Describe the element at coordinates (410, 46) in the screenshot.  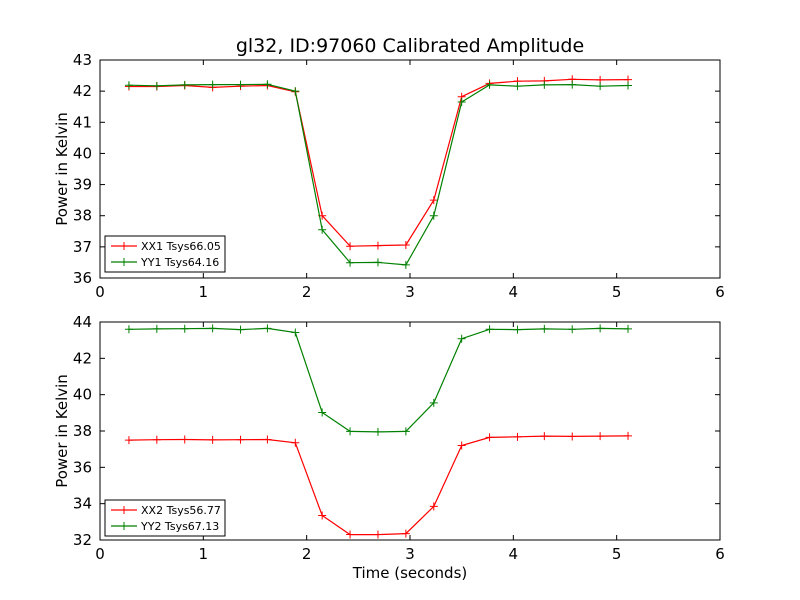
I see `chart-title: gl32, ID:97060 Calibrated Amplitude` at that location.